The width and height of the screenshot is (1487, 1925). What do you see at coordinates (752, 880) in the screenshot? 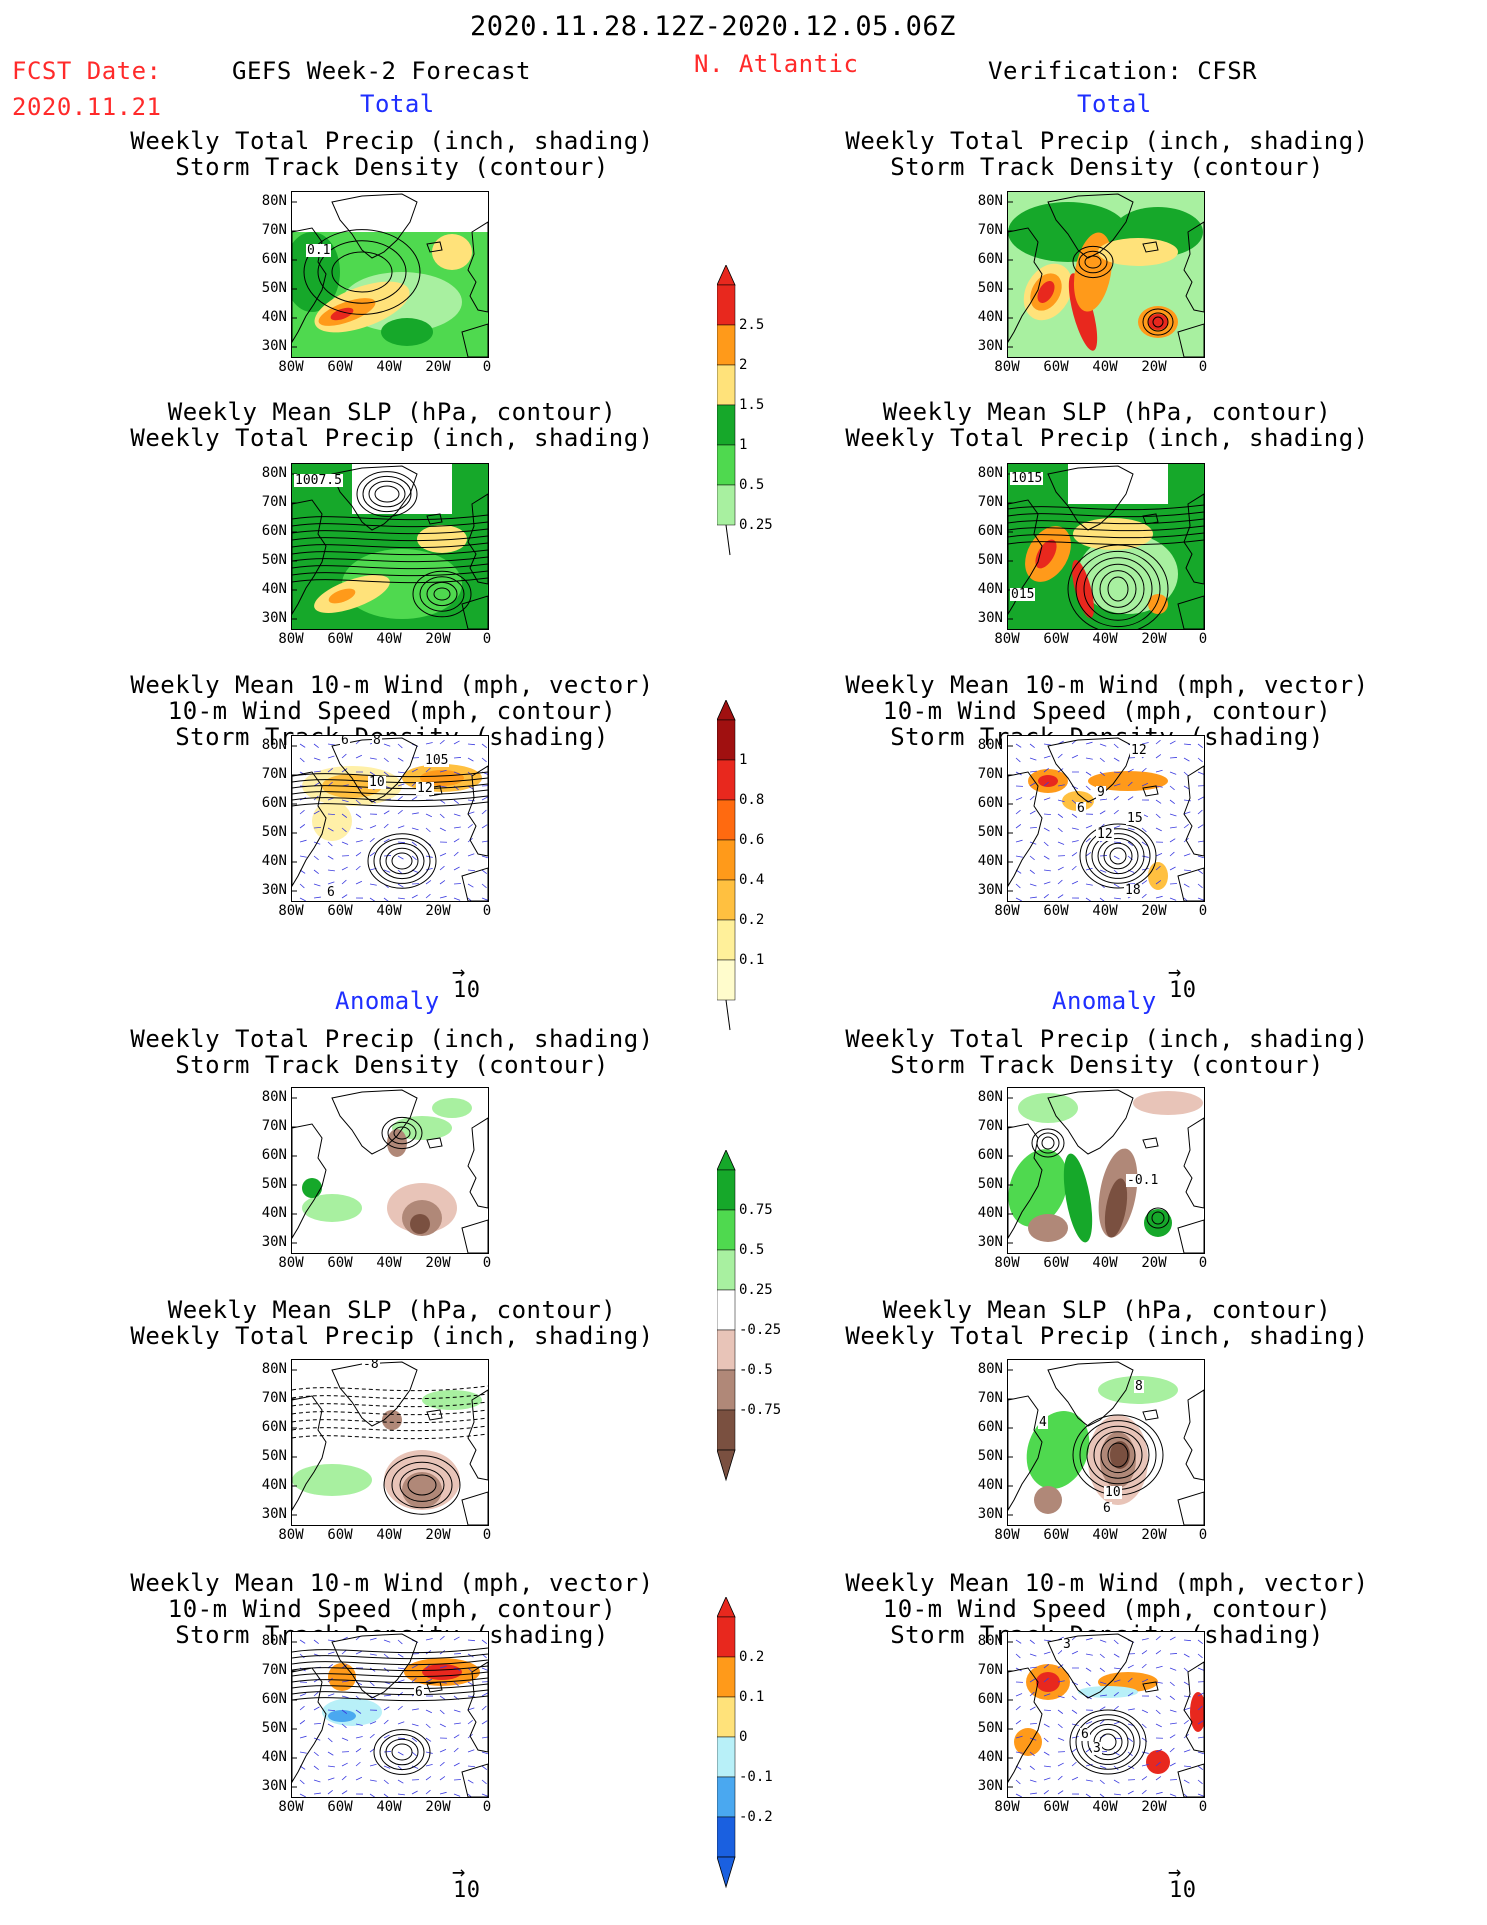
I see `colorbar-tick-label: 0.4` at bounding box center [752, 880].